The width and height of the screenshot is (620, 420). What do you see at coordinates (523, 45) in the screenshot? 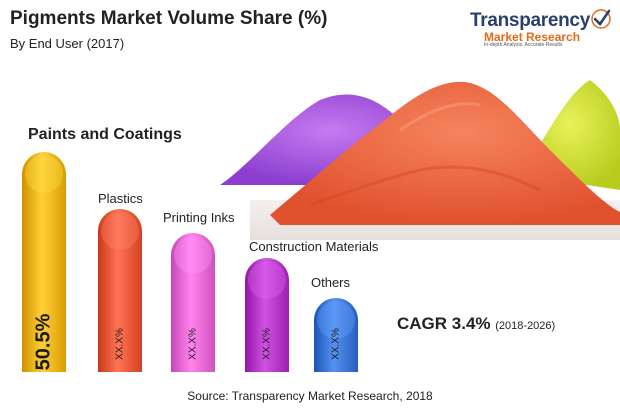
I see `logo-tagline: In-depth Analysis. Accurate Results` at bounding box center [523, 45].